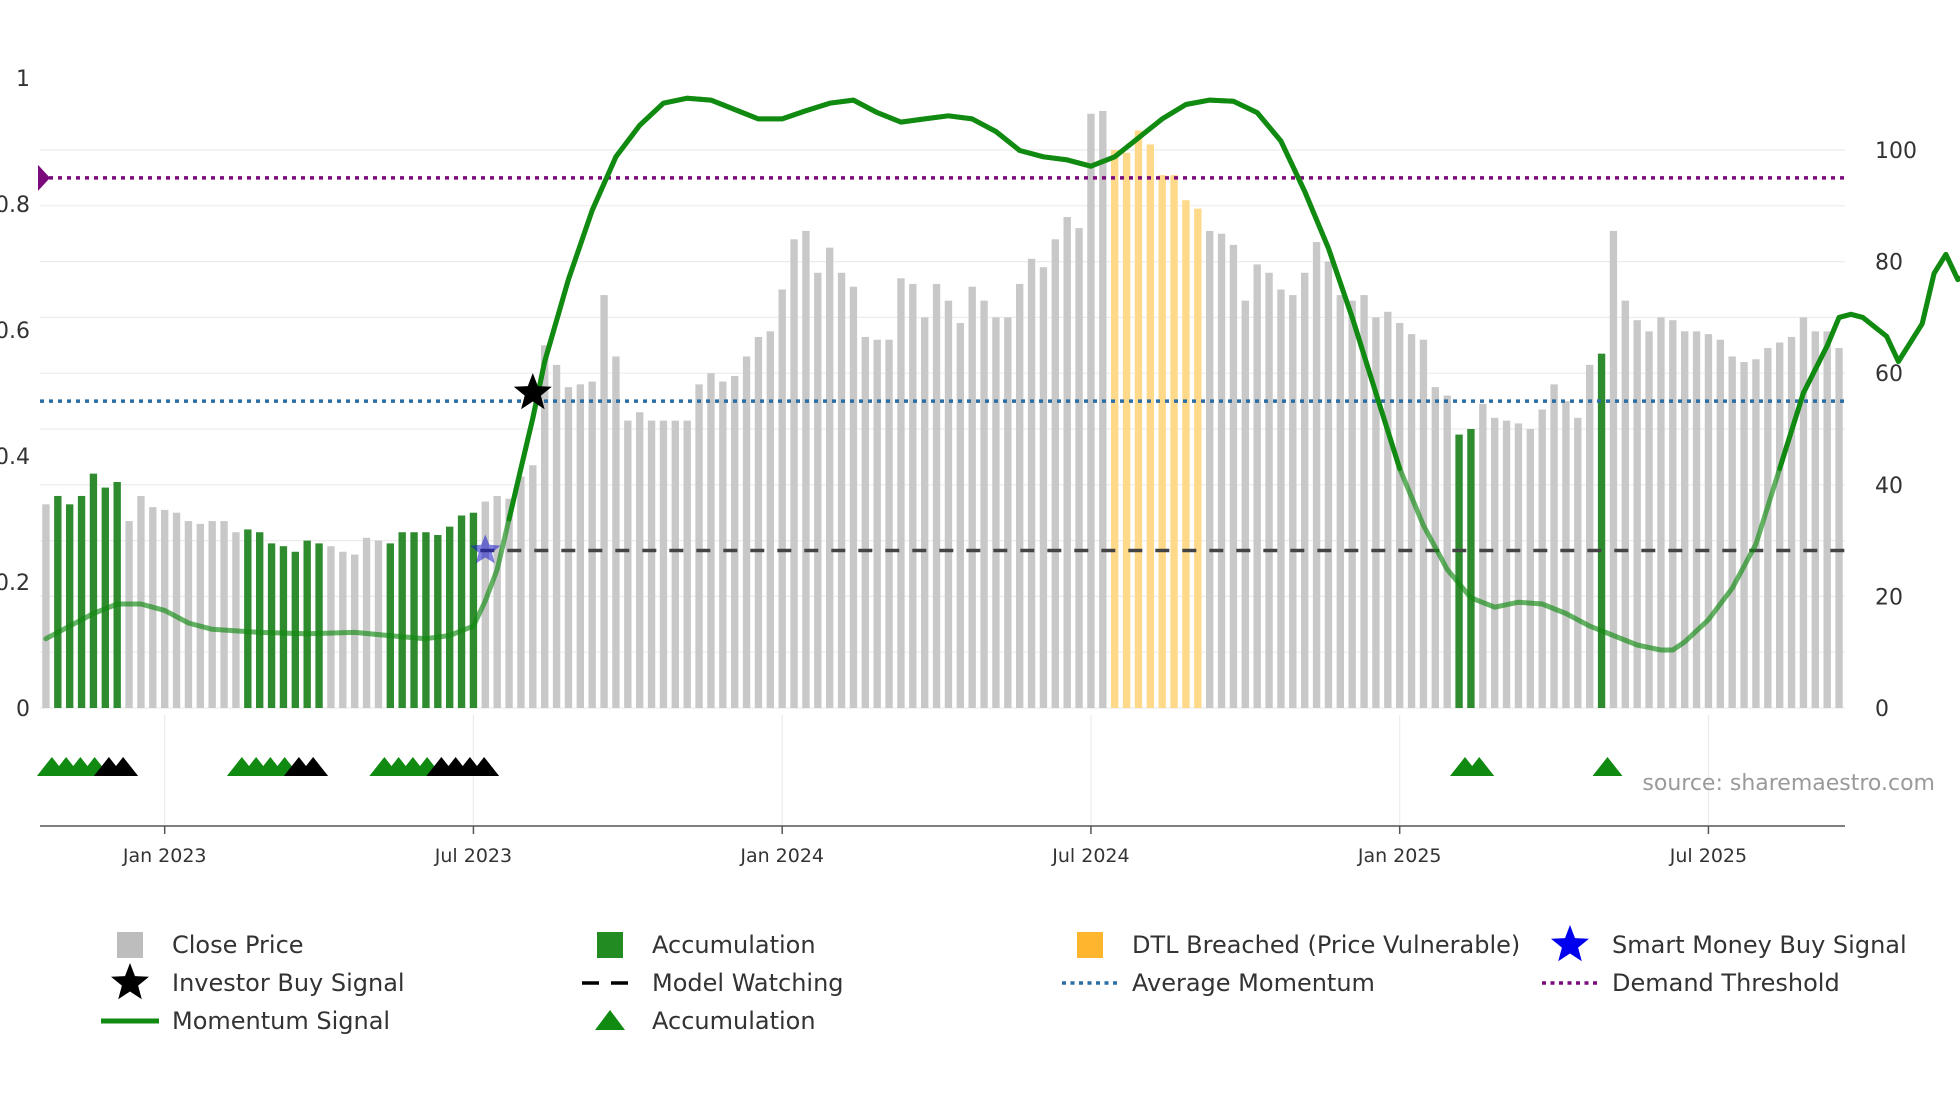 Image resolution: width=1960 pixels, height=1102 pixels. What do you see at coordinates (288, 983) in the screenshot?
I see `legend-label: Investor Buy Signal` at bounding box center [288, 983].